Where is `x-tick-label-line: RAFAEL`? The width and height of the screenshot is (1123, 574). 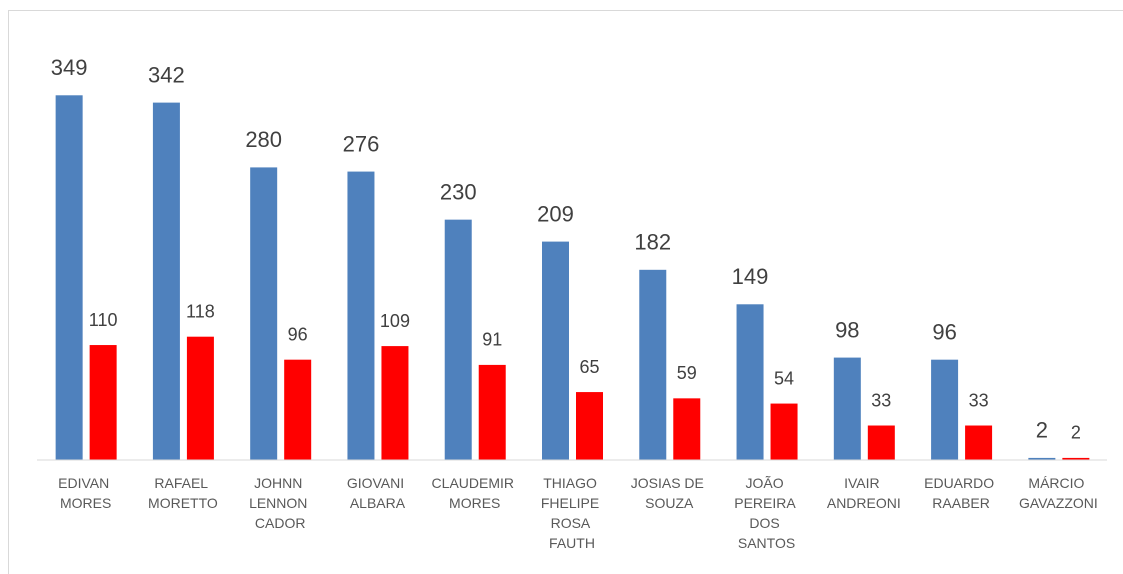
x-tick-label-line: RAFAEL is located at coordinates (182, 483).